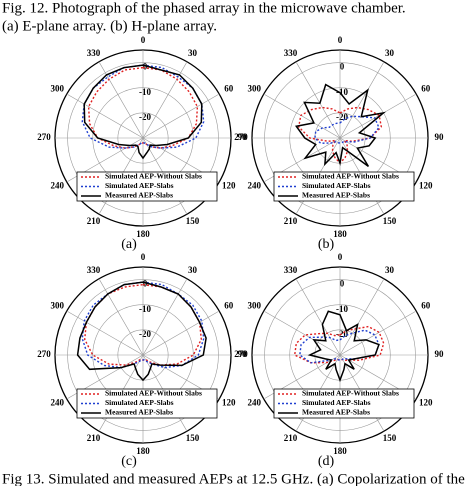  What do you see at coordinates (129, 461) in the screenshot?
I see `subfigure-label: (c)` at bounding box center [129, 461].